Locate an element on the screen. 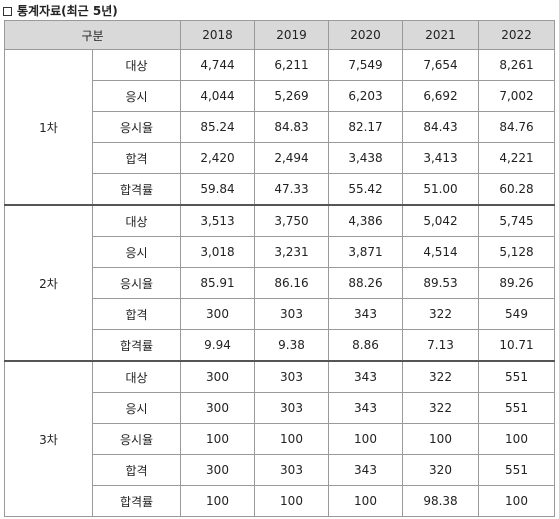  table-cell: 6,211 is located at coordinates (291, 65).